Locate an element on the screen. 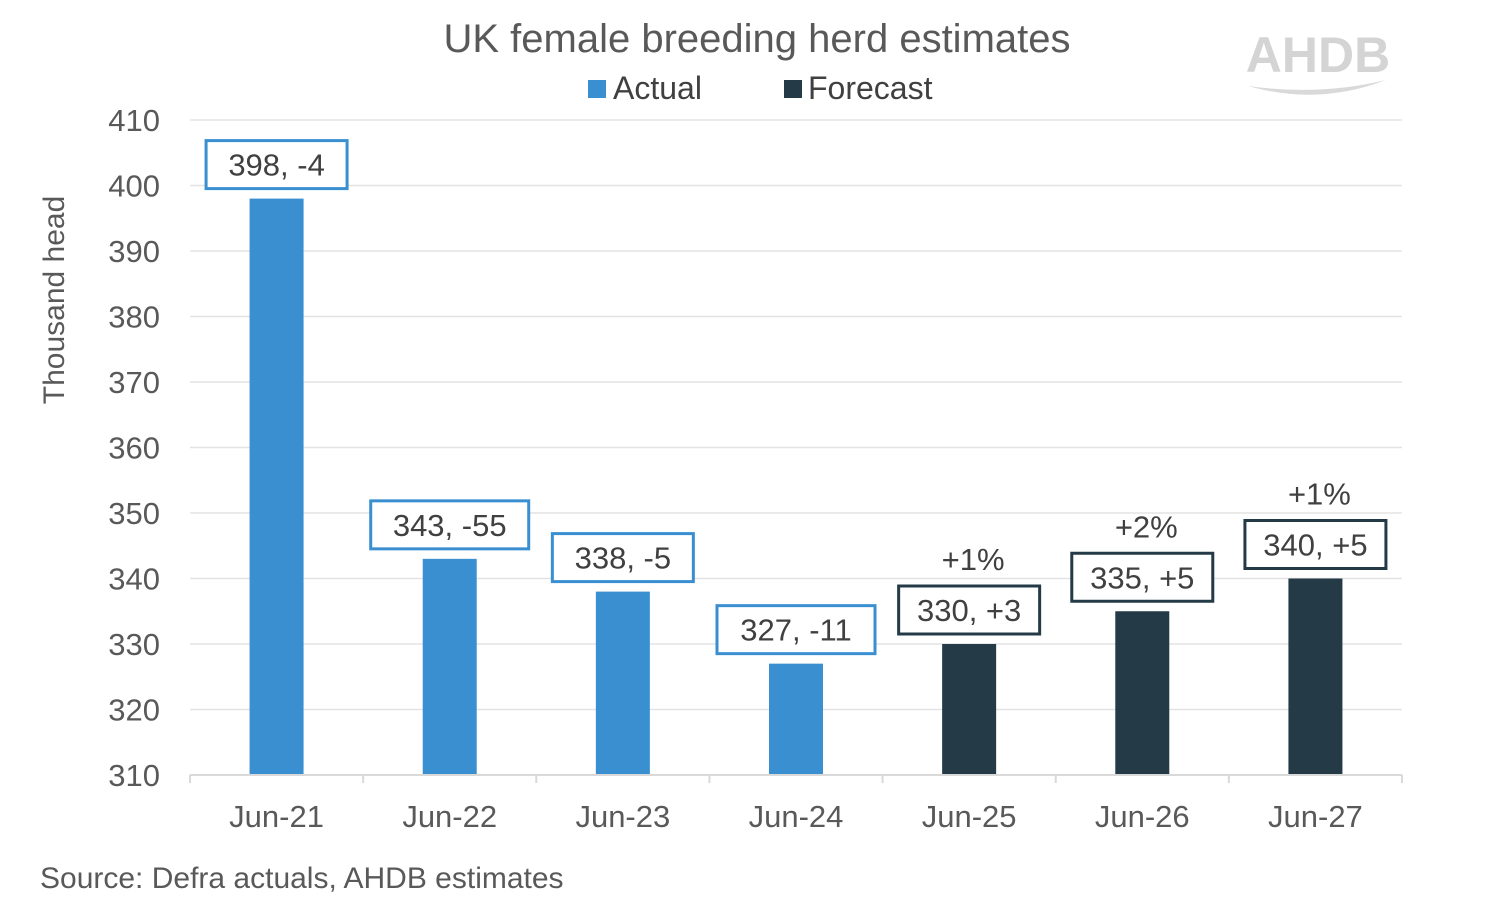 Image resolution: width=1488 pixels, height=916 pixels. data-label: 343, -55 is located at coordinates (450, 525).